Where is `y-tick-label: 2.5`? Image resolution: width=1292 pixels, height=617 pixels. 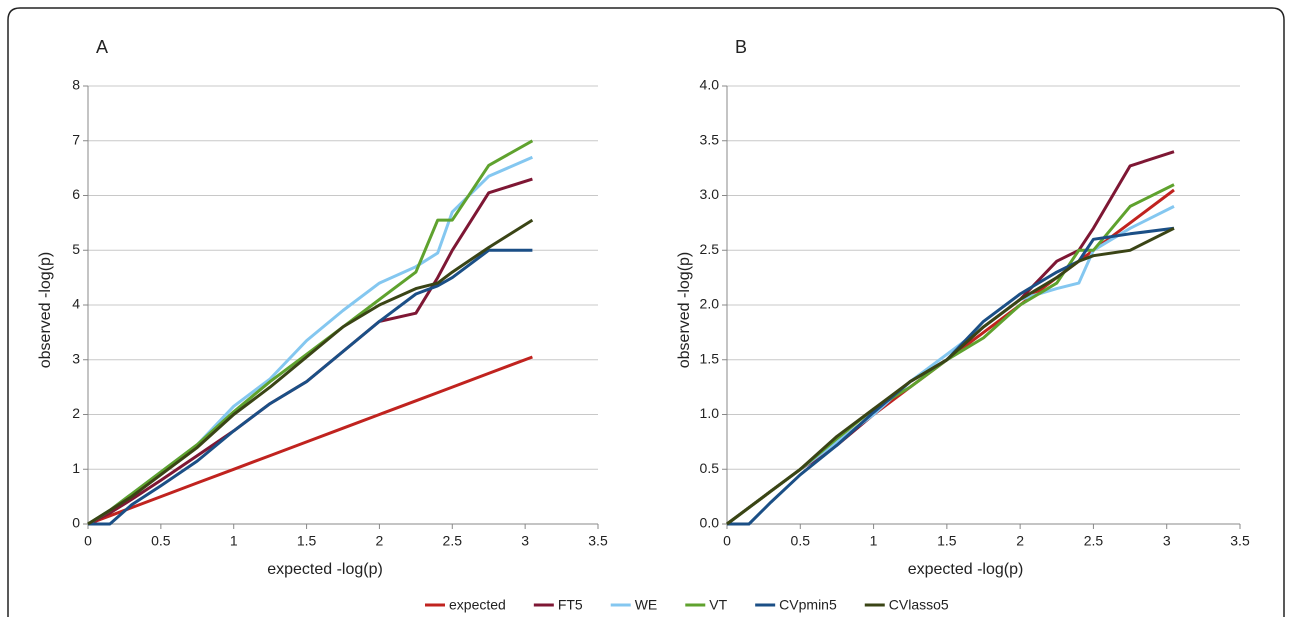
y-tick-label: 2.5 is located at coordinates (710, 249).